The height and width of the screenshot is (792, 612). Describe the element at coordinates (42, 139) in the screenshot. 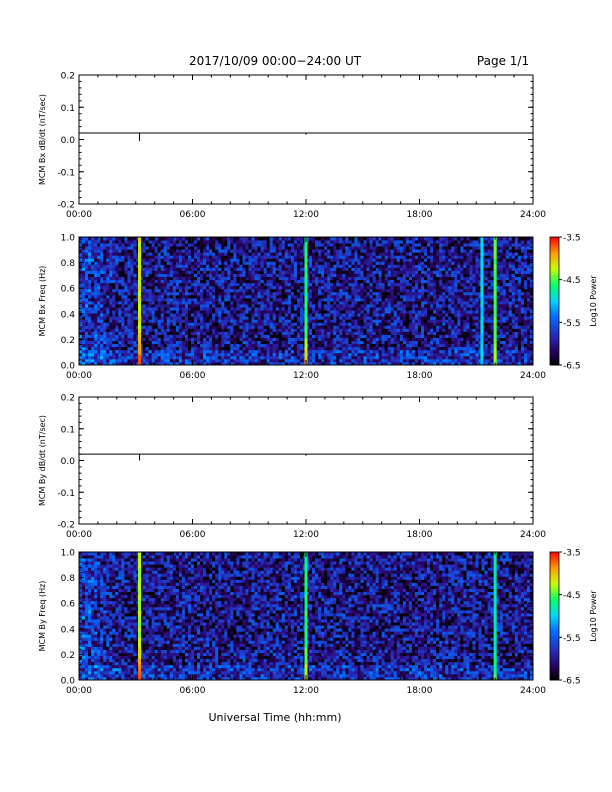

I see `y-axis-label: MCM Bx dB/dt (nT/sec)` at that location.